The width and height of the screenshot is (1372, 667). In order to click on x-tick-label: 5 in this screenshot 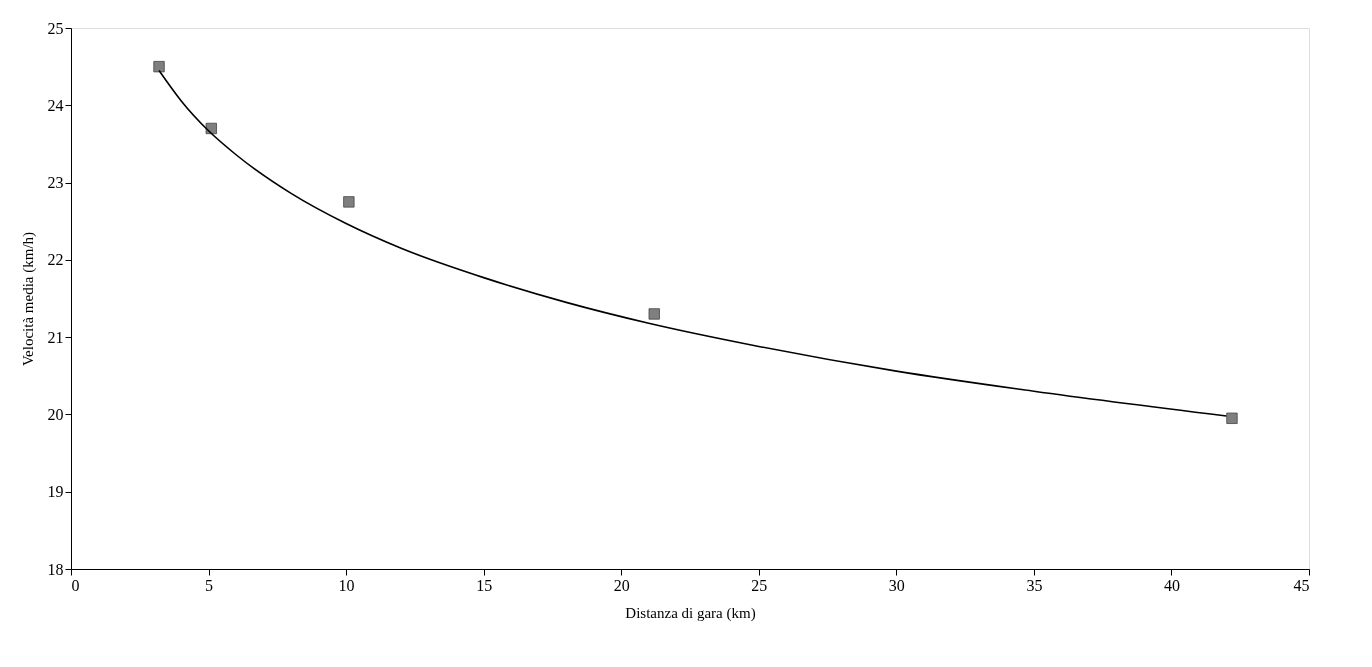, I will do `click(209, 585)`.